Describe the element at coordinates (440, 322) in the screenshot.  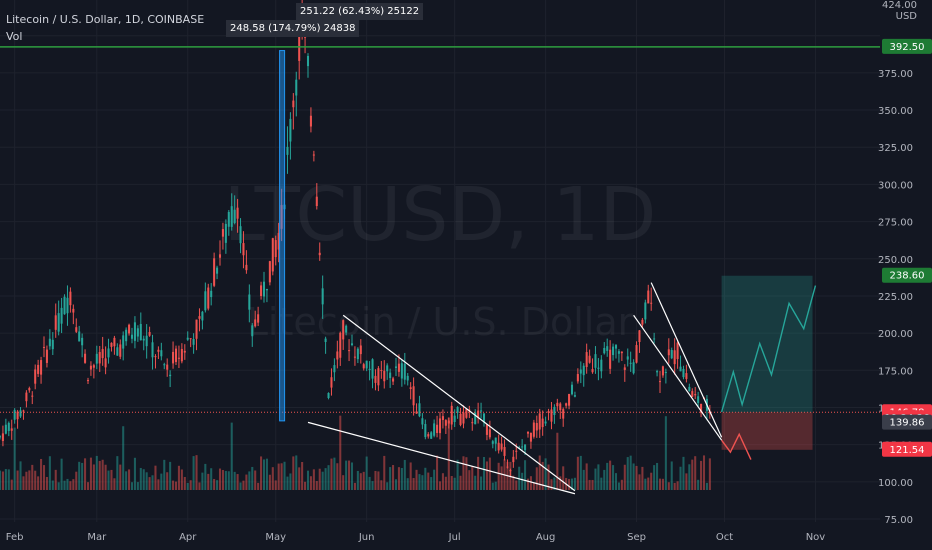
I see `watermark-name: Litecoin / U.S. Dollar` at that location.